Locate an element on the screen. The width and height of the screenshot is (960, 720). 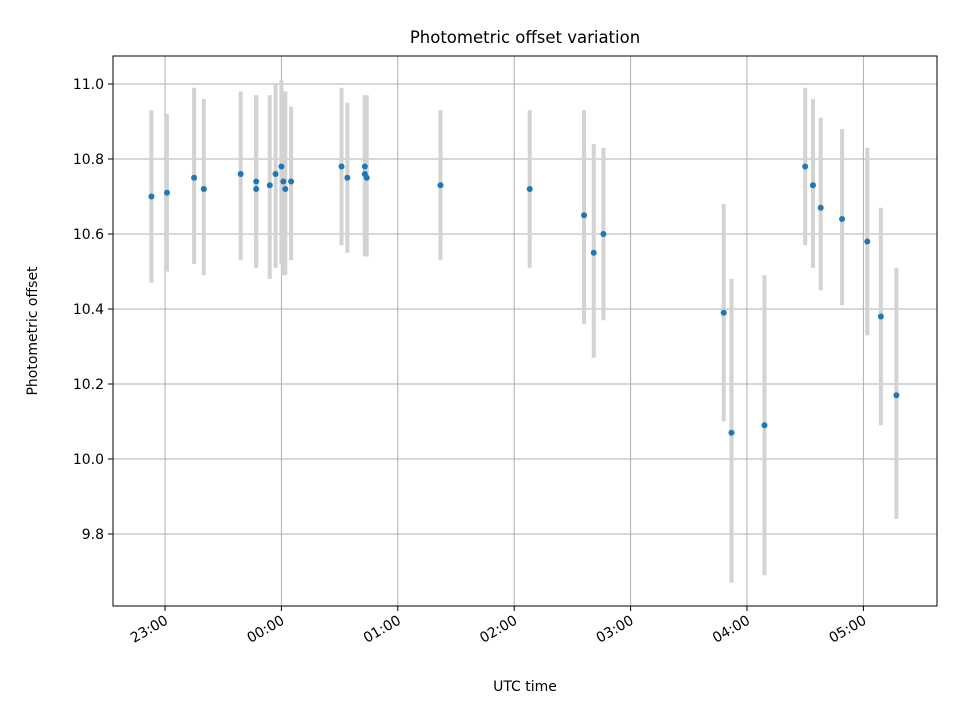
y-tick-label: 10.6 is located at coordinates (88, 235).